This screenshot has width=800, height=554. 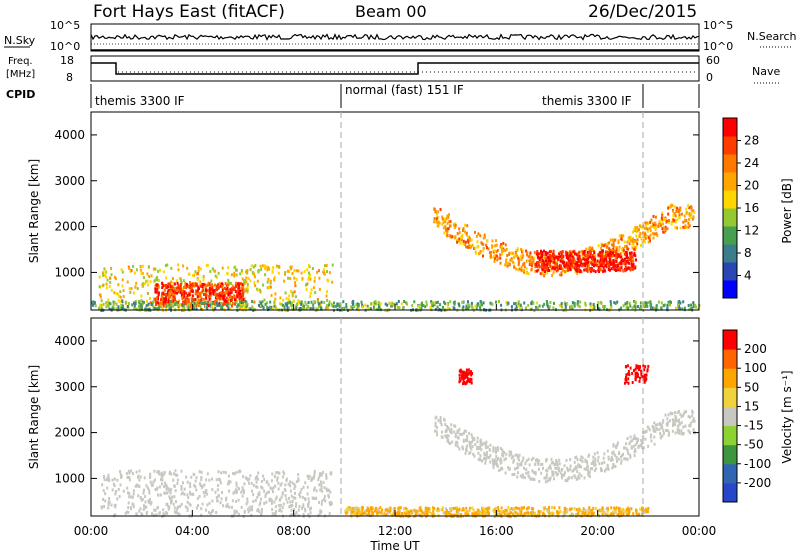 I want to click on nave-tick-bottom: 0, so click(x=709, y=77).